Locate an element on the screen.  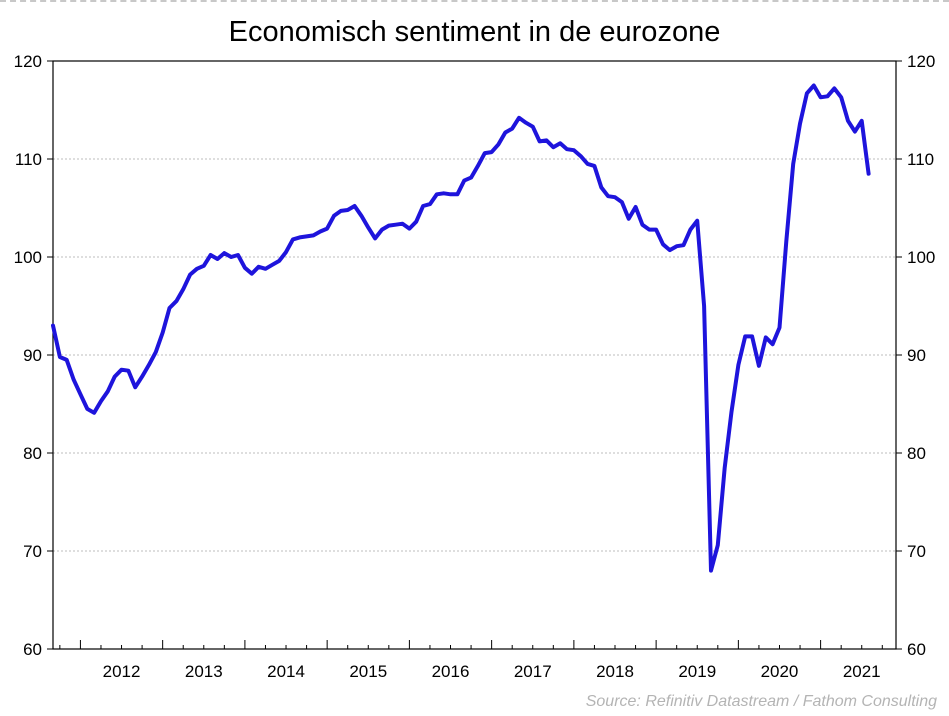
y-tick-label-right: 90 is located at coordinates (916, 355).